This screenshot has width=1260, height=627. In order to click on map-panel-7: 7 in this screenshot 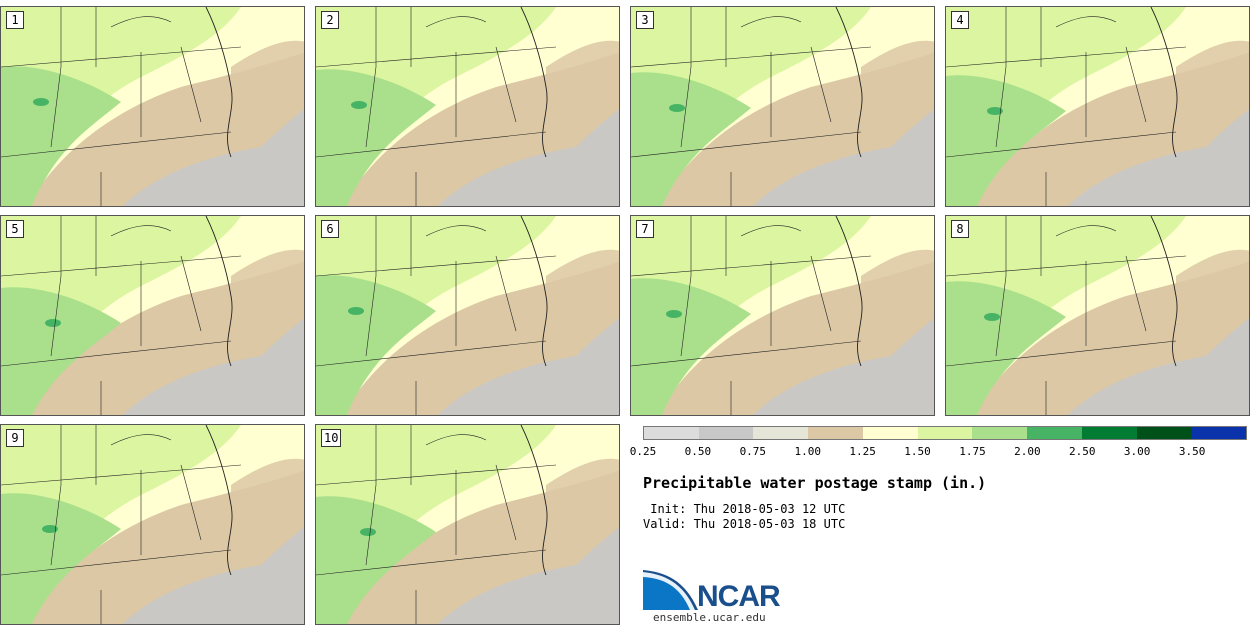, I will do `click(782, 315)`.